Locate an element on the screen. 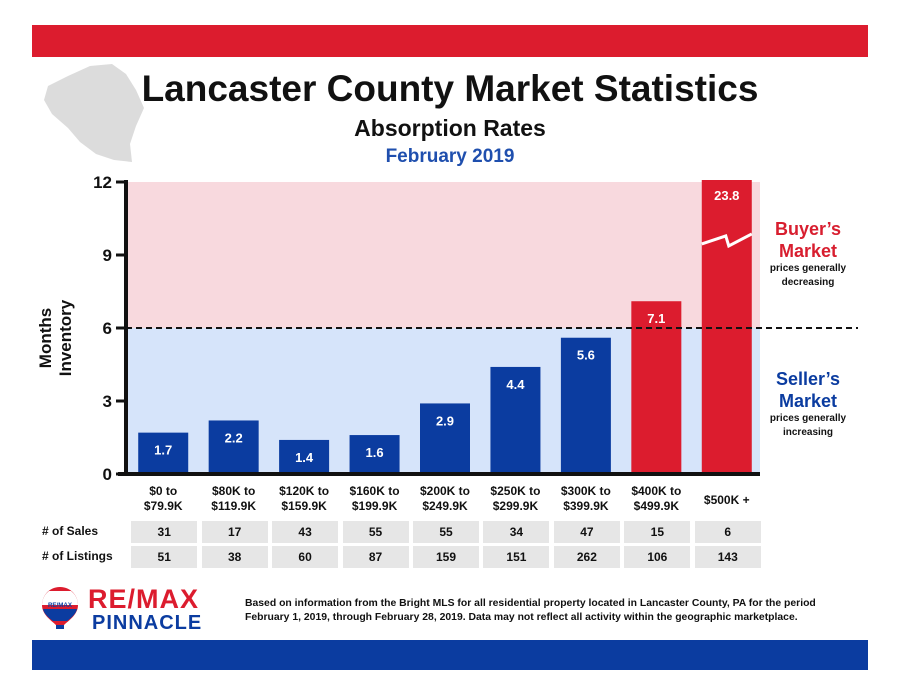  sellers-market-note-2: increasing is located at coordinates (808, 432).